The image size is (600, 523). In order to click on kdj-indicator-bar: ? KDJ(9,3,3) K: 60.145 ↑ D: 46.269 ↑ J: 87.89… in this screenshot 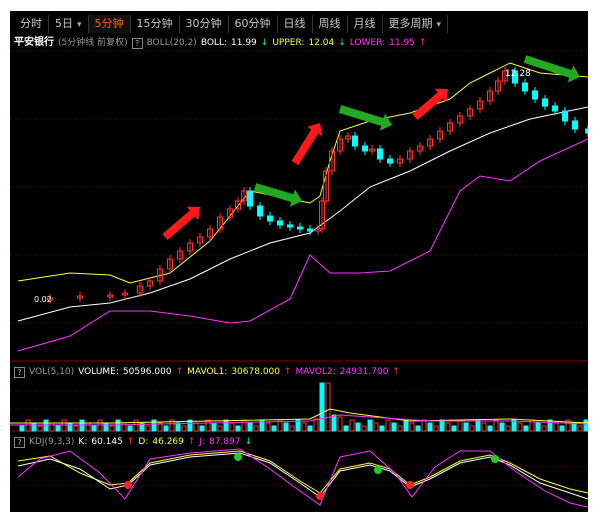, I will do `click(133, 442)`.